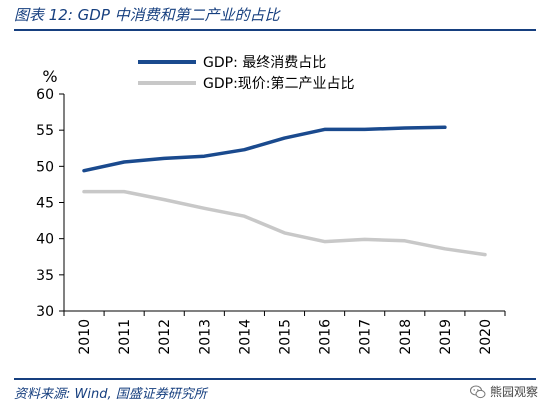 This screenshot has height=420, width=550. I want to click on figure-title: 图表 12: GDP 中消费和第二产业的占比, so click(147, 15).